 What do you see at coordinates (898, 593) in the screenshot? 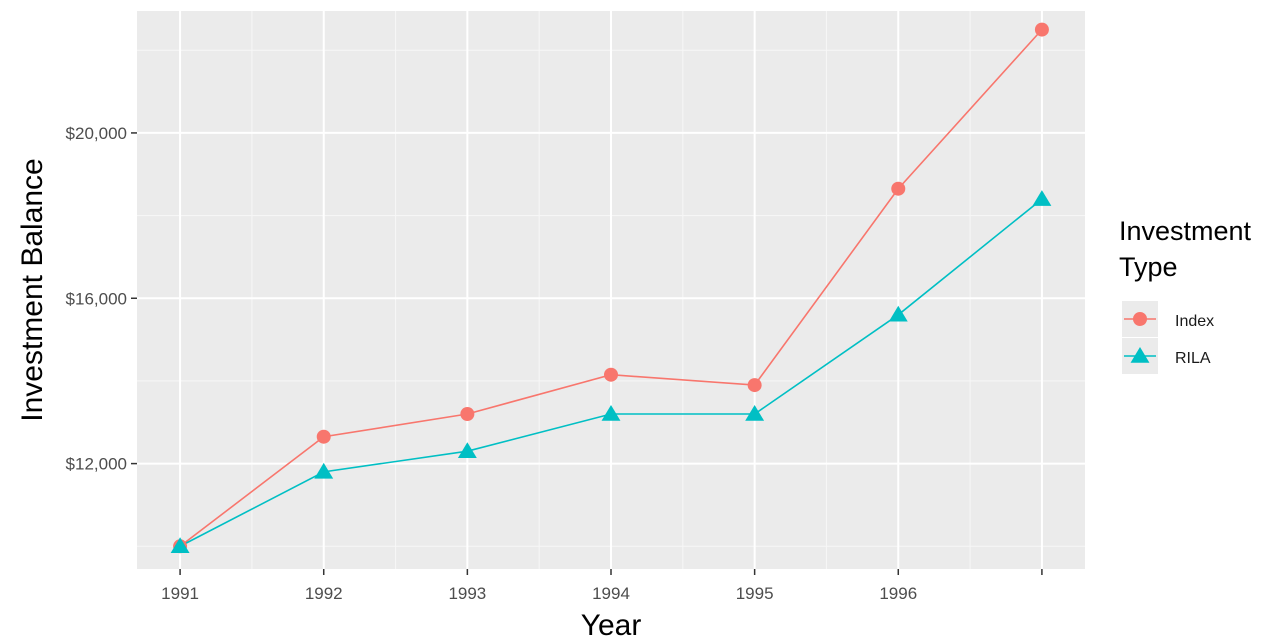
I see `x-tick-label: 1996` at bounding box center [898, 593].